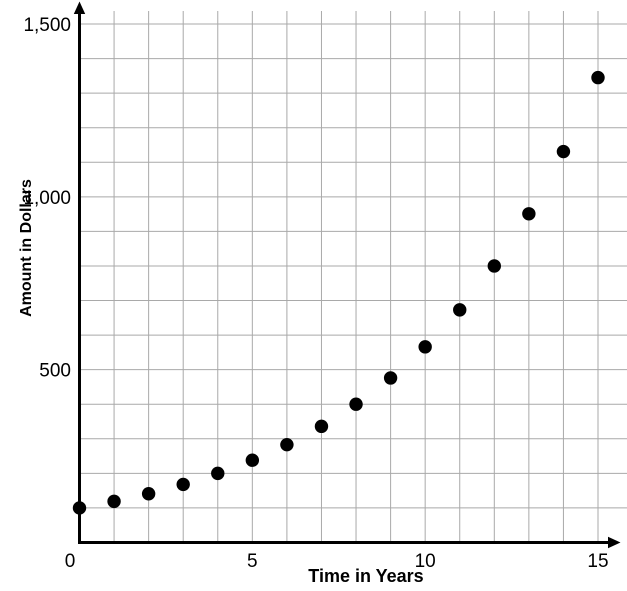  Describe the element at coordinates (79, 7) in the screenshot. I see `y-axis-arrow-icon` at that location.